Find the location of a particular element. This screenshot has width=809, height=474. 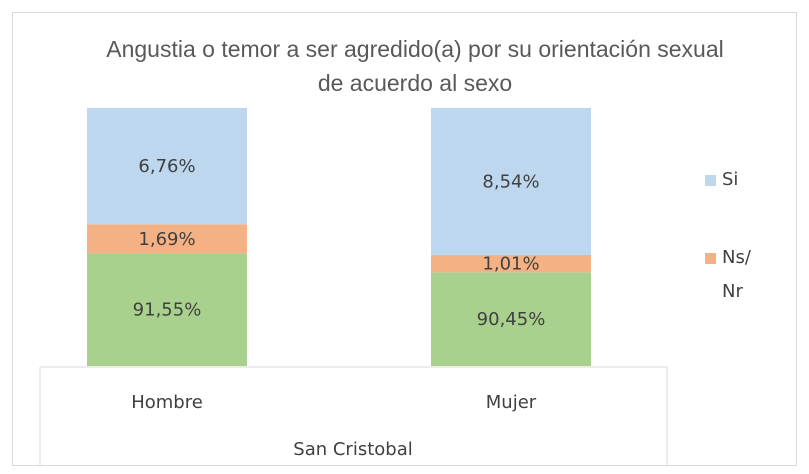

data-label: 90,45% is located at coordinates (511, 319).